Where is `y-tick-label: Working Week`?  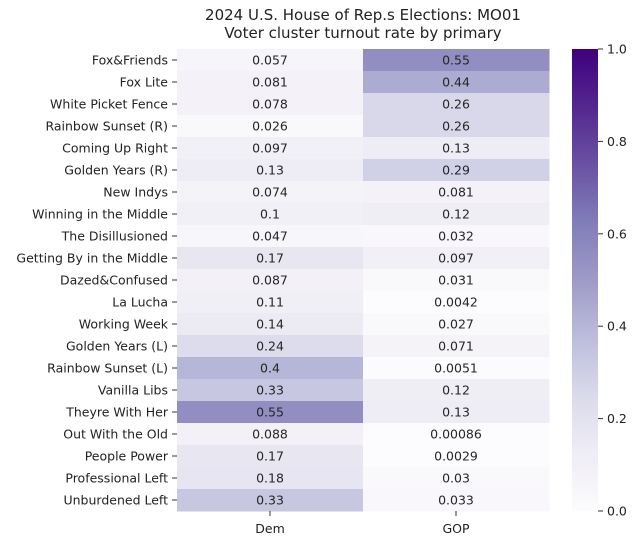 y-tick-label: Working Week is located at coordinates (124, 324).